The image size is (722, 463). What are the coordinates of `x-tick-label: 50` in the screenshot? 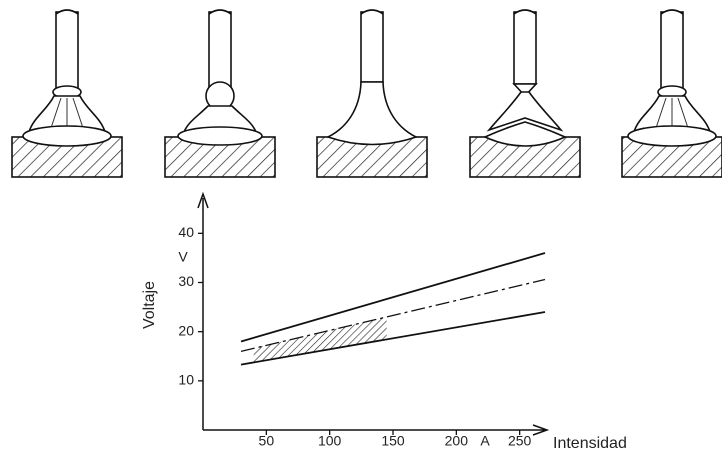 It's located at (267, 441).